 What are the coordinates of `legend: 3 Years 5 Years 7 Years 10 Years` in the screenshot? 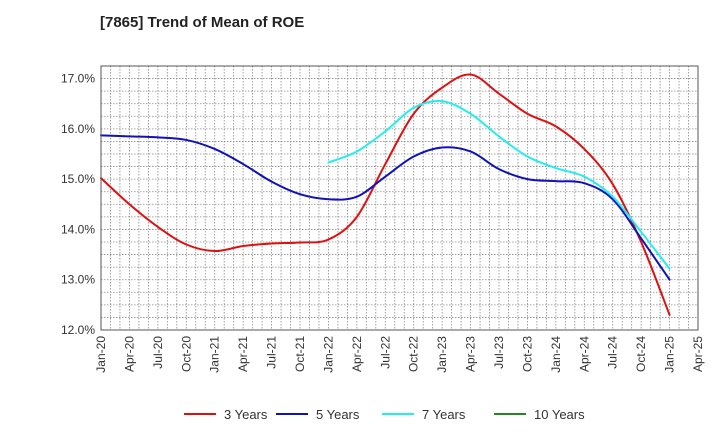 It's located at (384, 414).